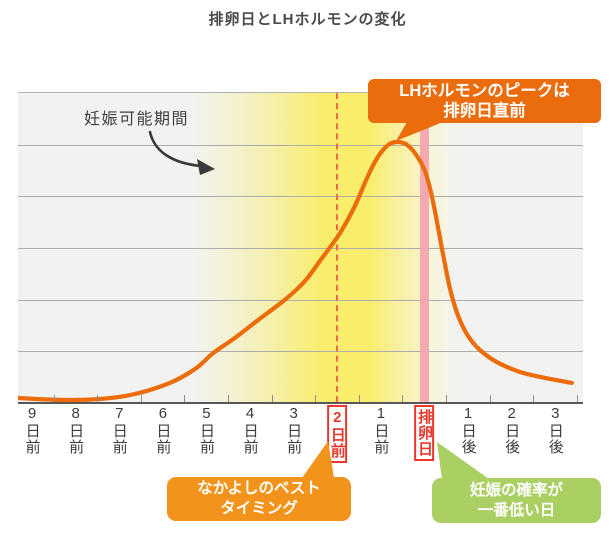 This screenshot has height=534, width=615. I want to click on page-title: 排卵日とLHホルモンの変化, so click(307, 19).